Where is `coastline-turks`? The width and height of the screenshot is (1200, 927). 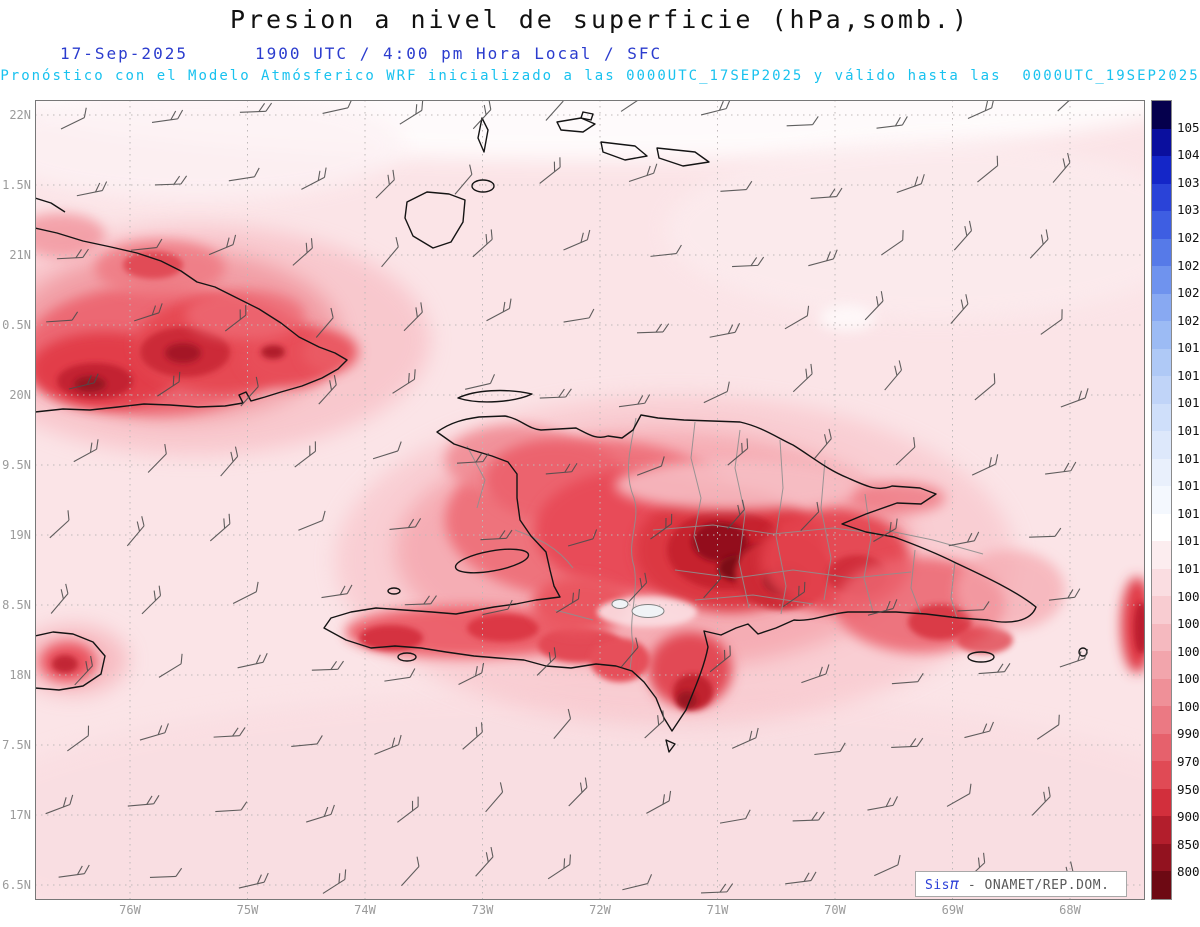
coastline-turks is located at coordinates (683, 157).